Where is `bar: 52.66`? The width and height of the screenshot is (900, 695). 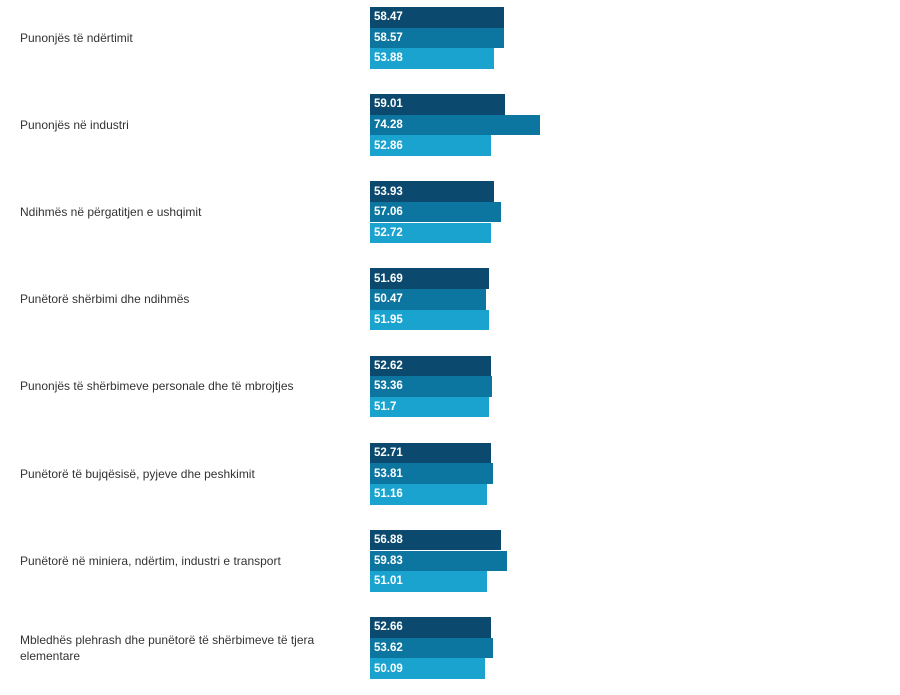 bar: 52.66 is located at coordinates (430, 627).